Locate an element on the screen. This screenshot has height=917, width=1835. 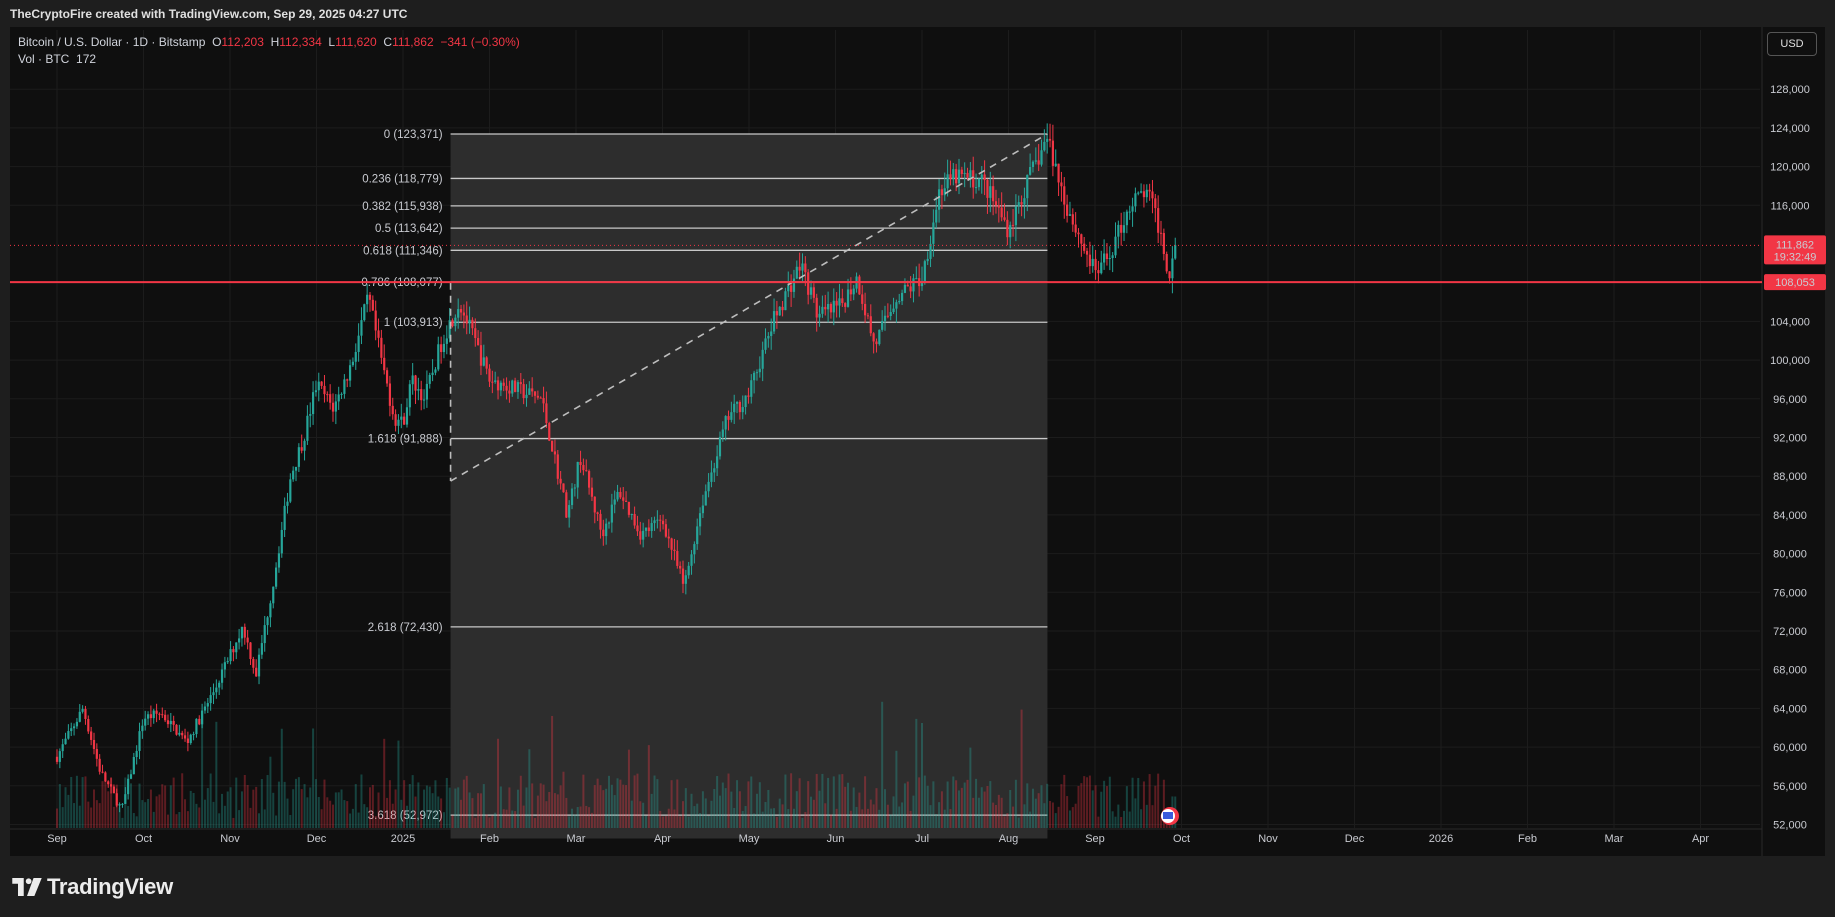
open-value: 112,203 is located at coordinates (242, 42).